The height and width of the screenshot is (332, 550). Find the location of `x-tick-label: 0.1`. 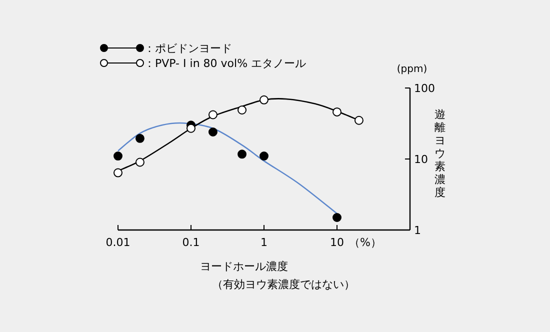

x-tick-label: 0.1 is located at coordinates (191, 242).